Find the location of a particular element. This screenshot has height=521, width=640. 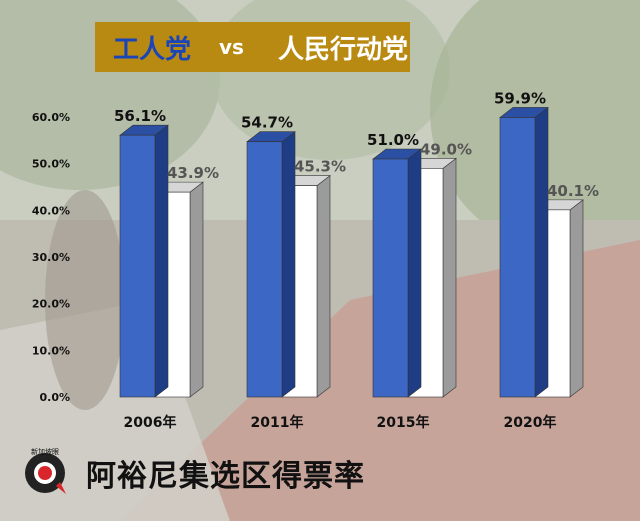

logo-text: 新加坡眼 is located at coordinates (45, 451).